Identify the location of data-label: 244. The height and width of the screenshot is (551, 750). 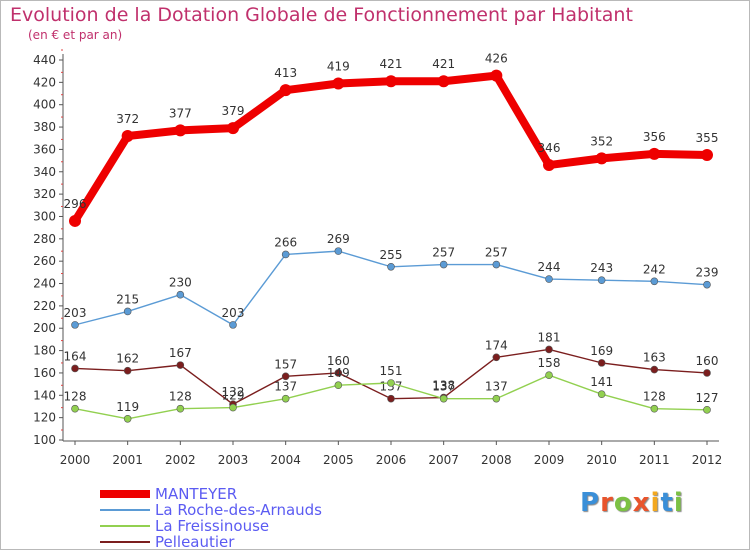
(549, 267).